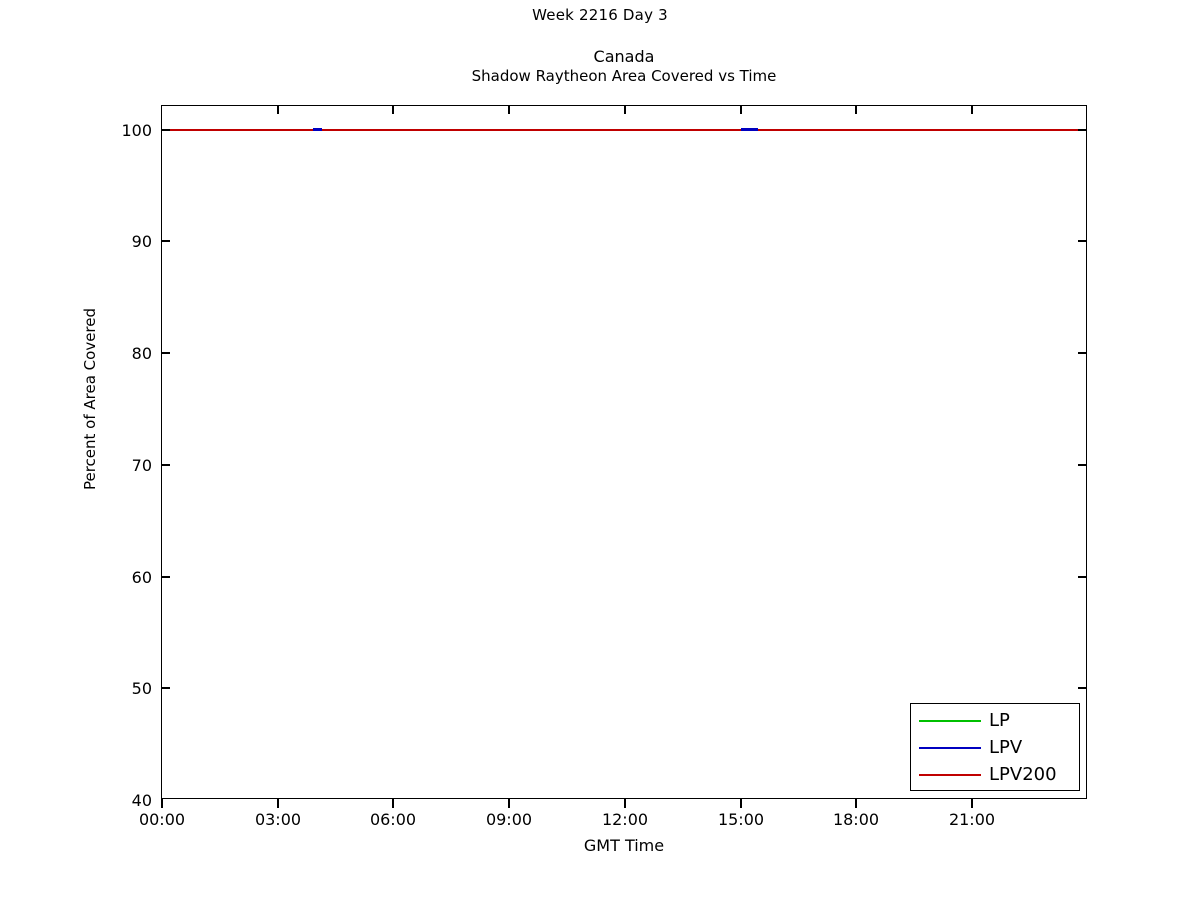 The height and width of the screenshot is (900, 1200). Describe the element at coordinates (624, 56) in the screenshot. I see `chart-region-title: Canada` at that location.